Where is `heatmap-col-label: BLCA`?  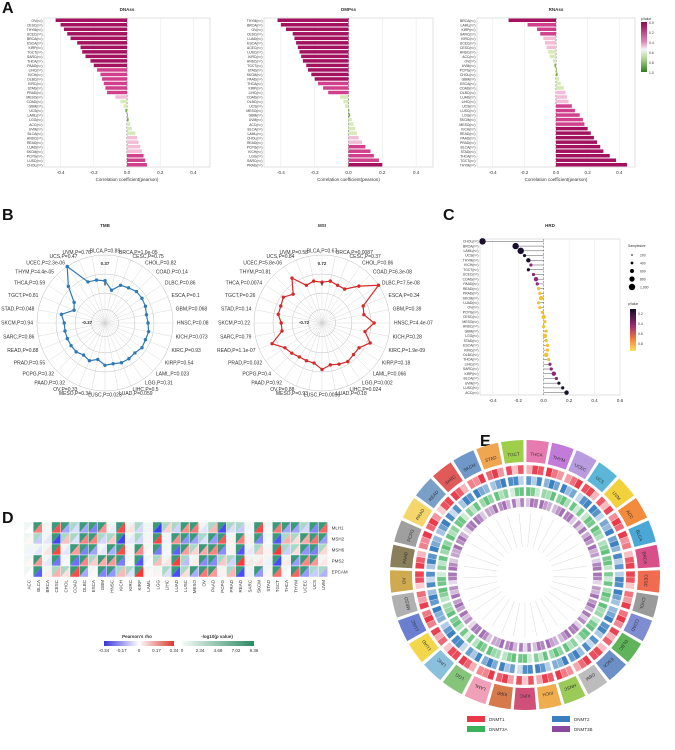
heatmap-col-label: BLCA is located at coordinates (38, 586).